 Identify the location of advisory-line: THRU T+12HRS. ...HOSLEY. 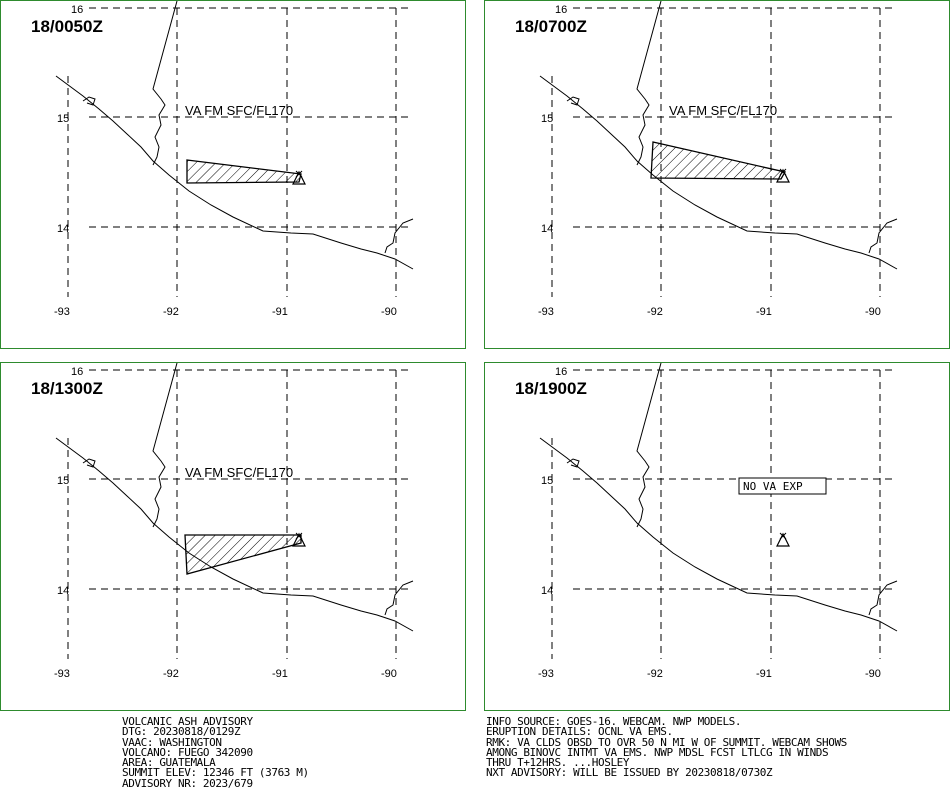
(558, 763).